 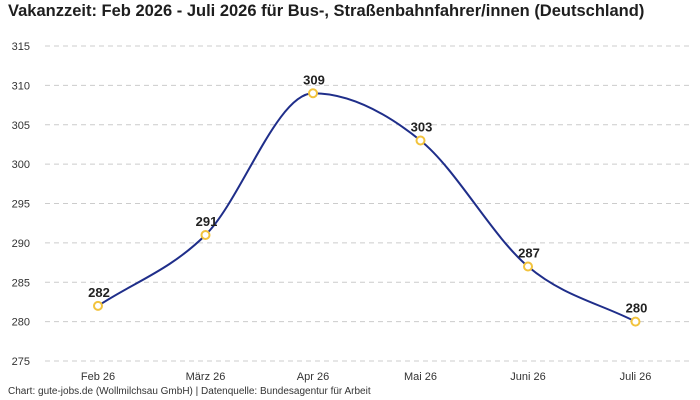 I want to click on x-tick-label: März 26, so click(x=206, y=377).